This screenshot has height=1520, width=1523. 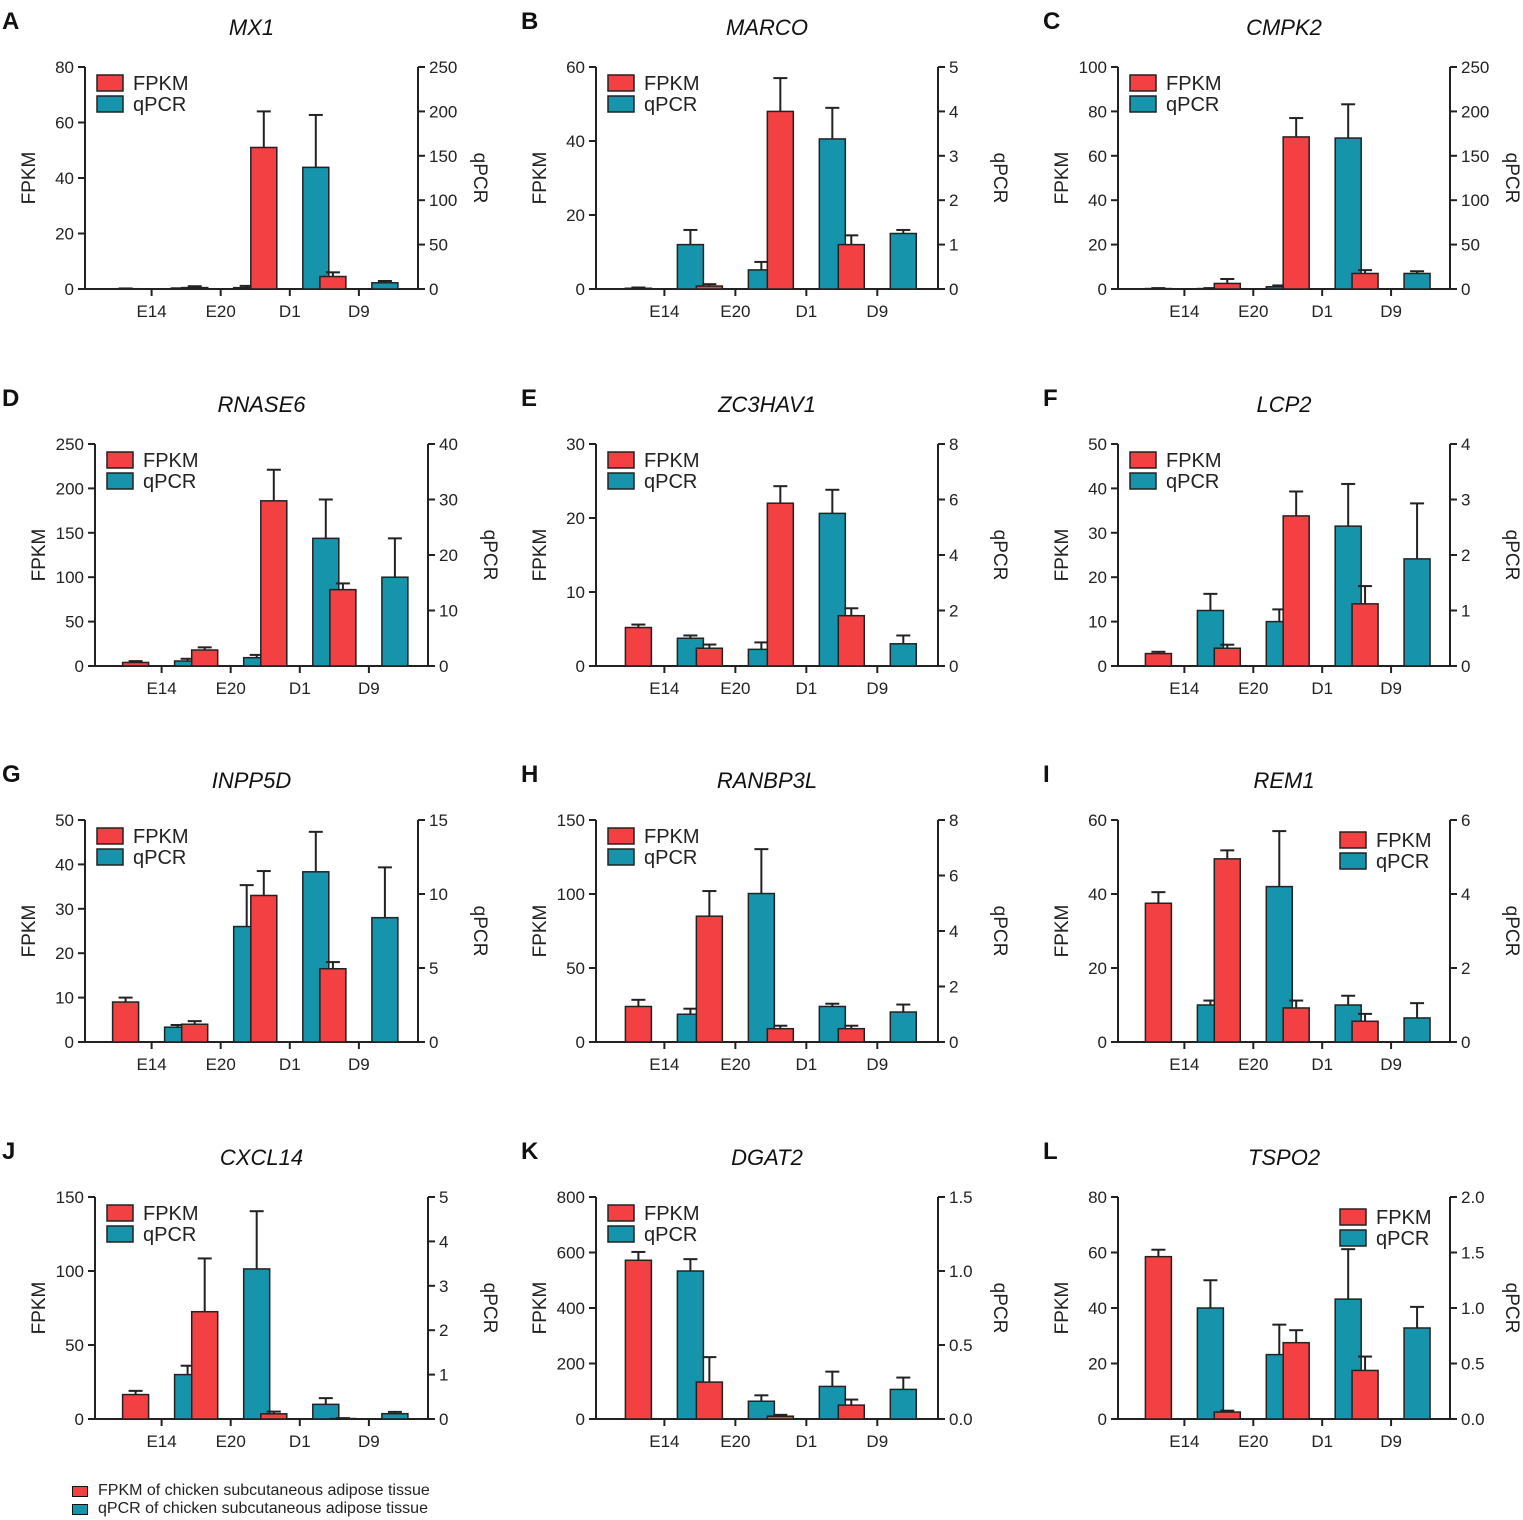 I want to click on bar-qpcr-E14, so click(x=690, y=266).